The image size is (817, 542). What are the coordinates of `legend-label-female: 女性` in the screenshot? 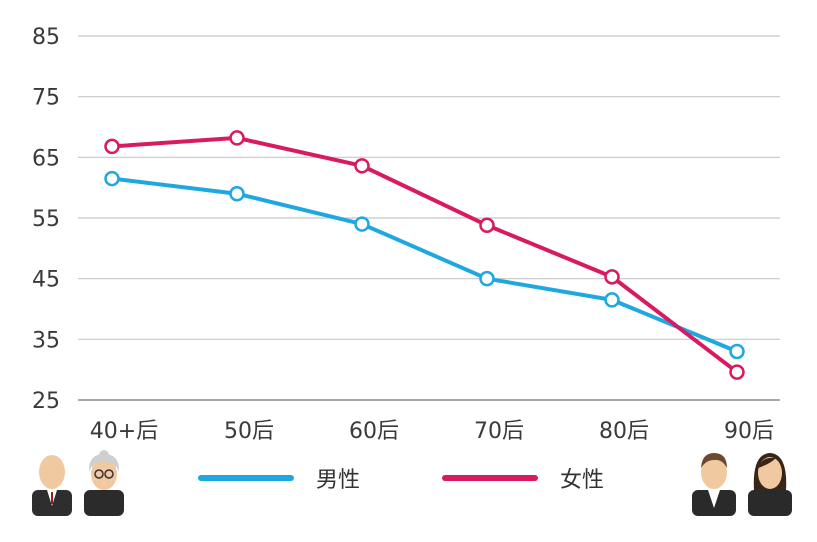 It's located at (582, 480).